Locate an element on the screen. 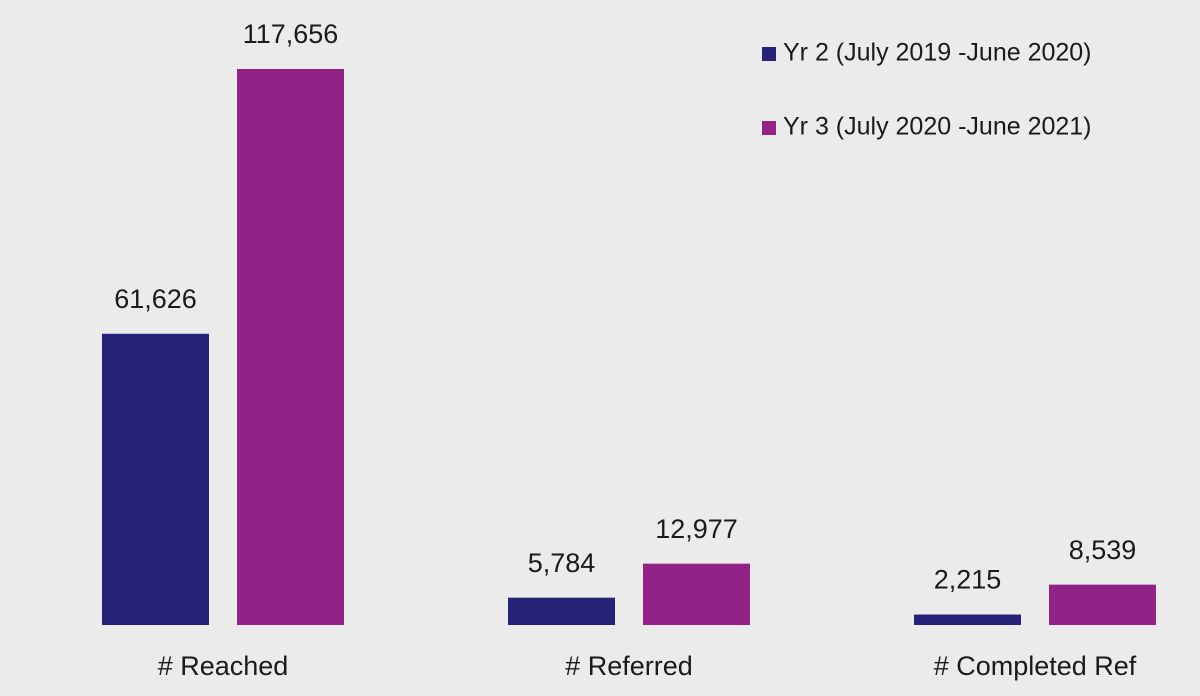  value-label: 61,626 is located at coordinates (155, 299).